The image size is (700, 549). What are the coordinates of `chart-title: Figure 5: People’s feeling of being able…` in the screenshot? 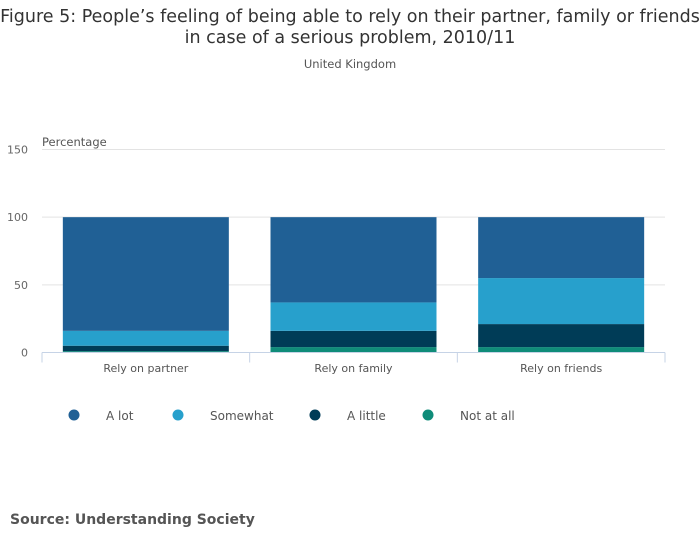 It's located at (350, 27).